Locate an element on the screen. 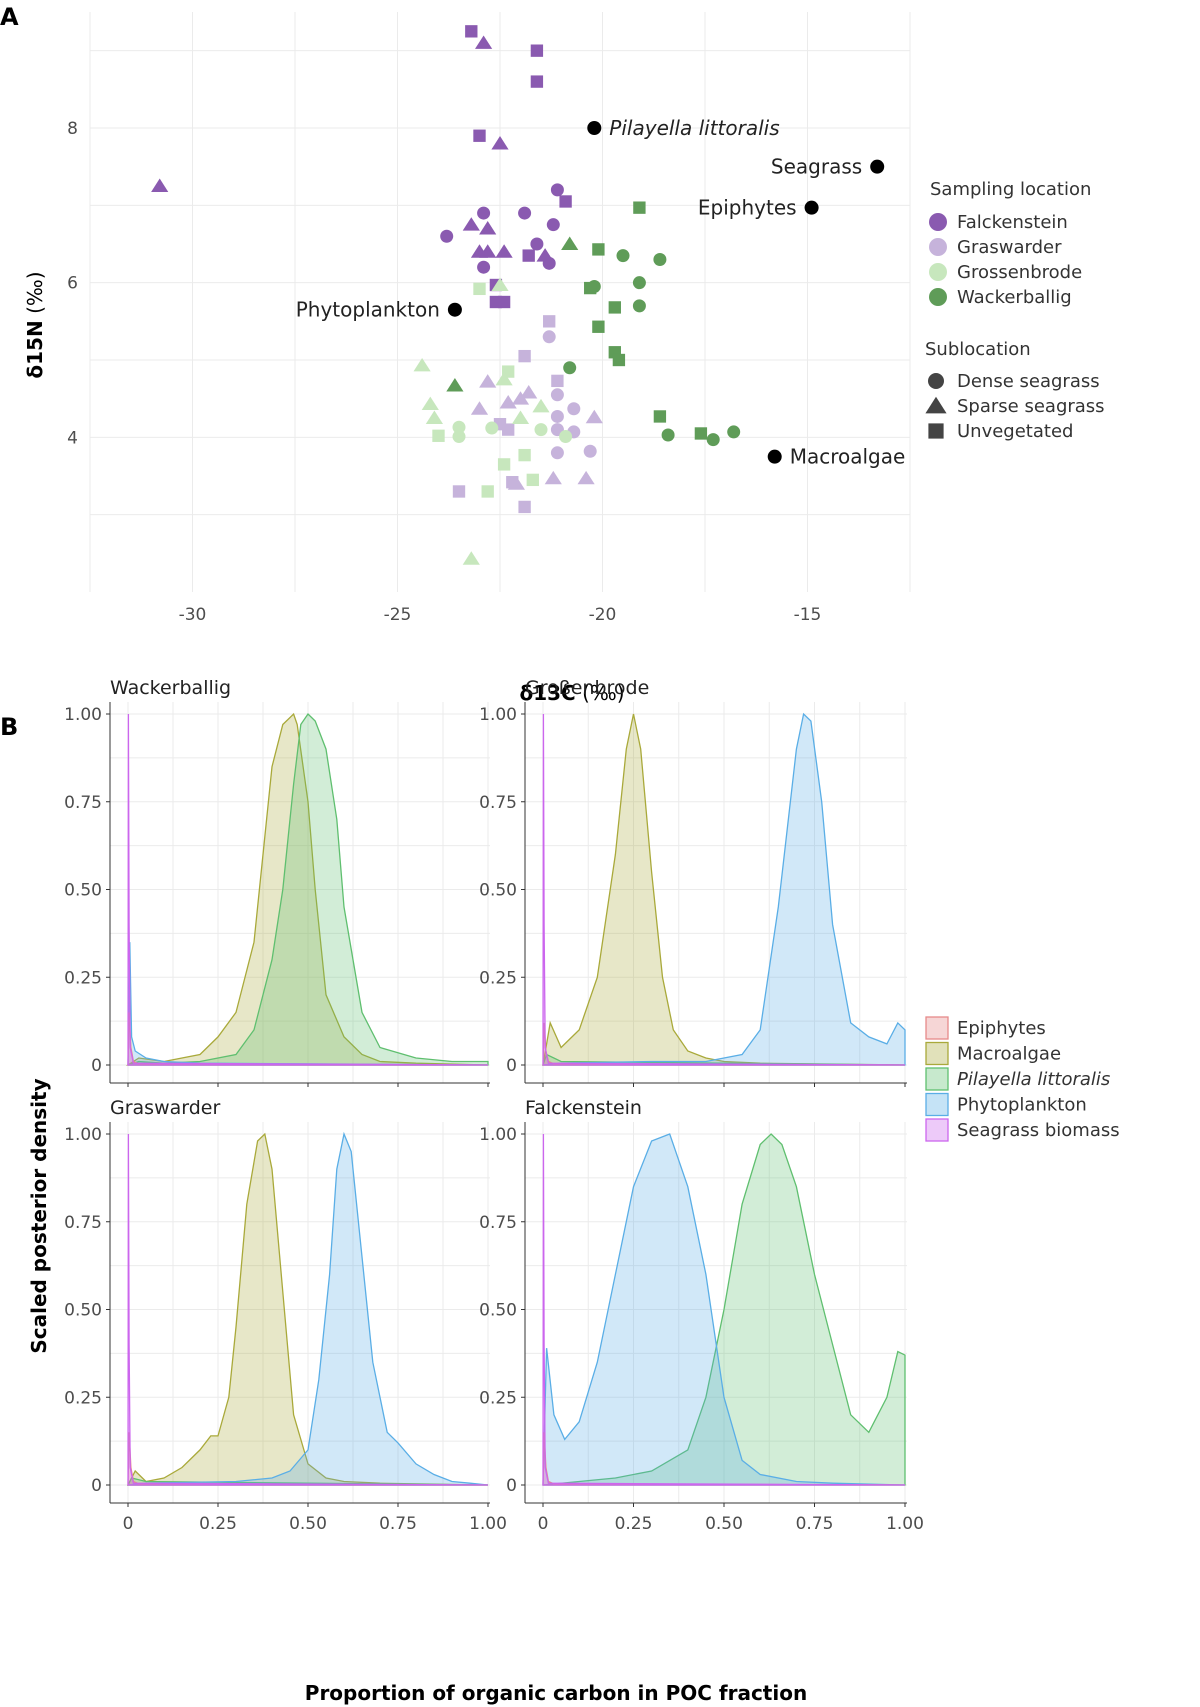 The width and height of the screenshot is (1200, 1707). x-axis-title-unit: (‰) is located at coordinates (603, 693).